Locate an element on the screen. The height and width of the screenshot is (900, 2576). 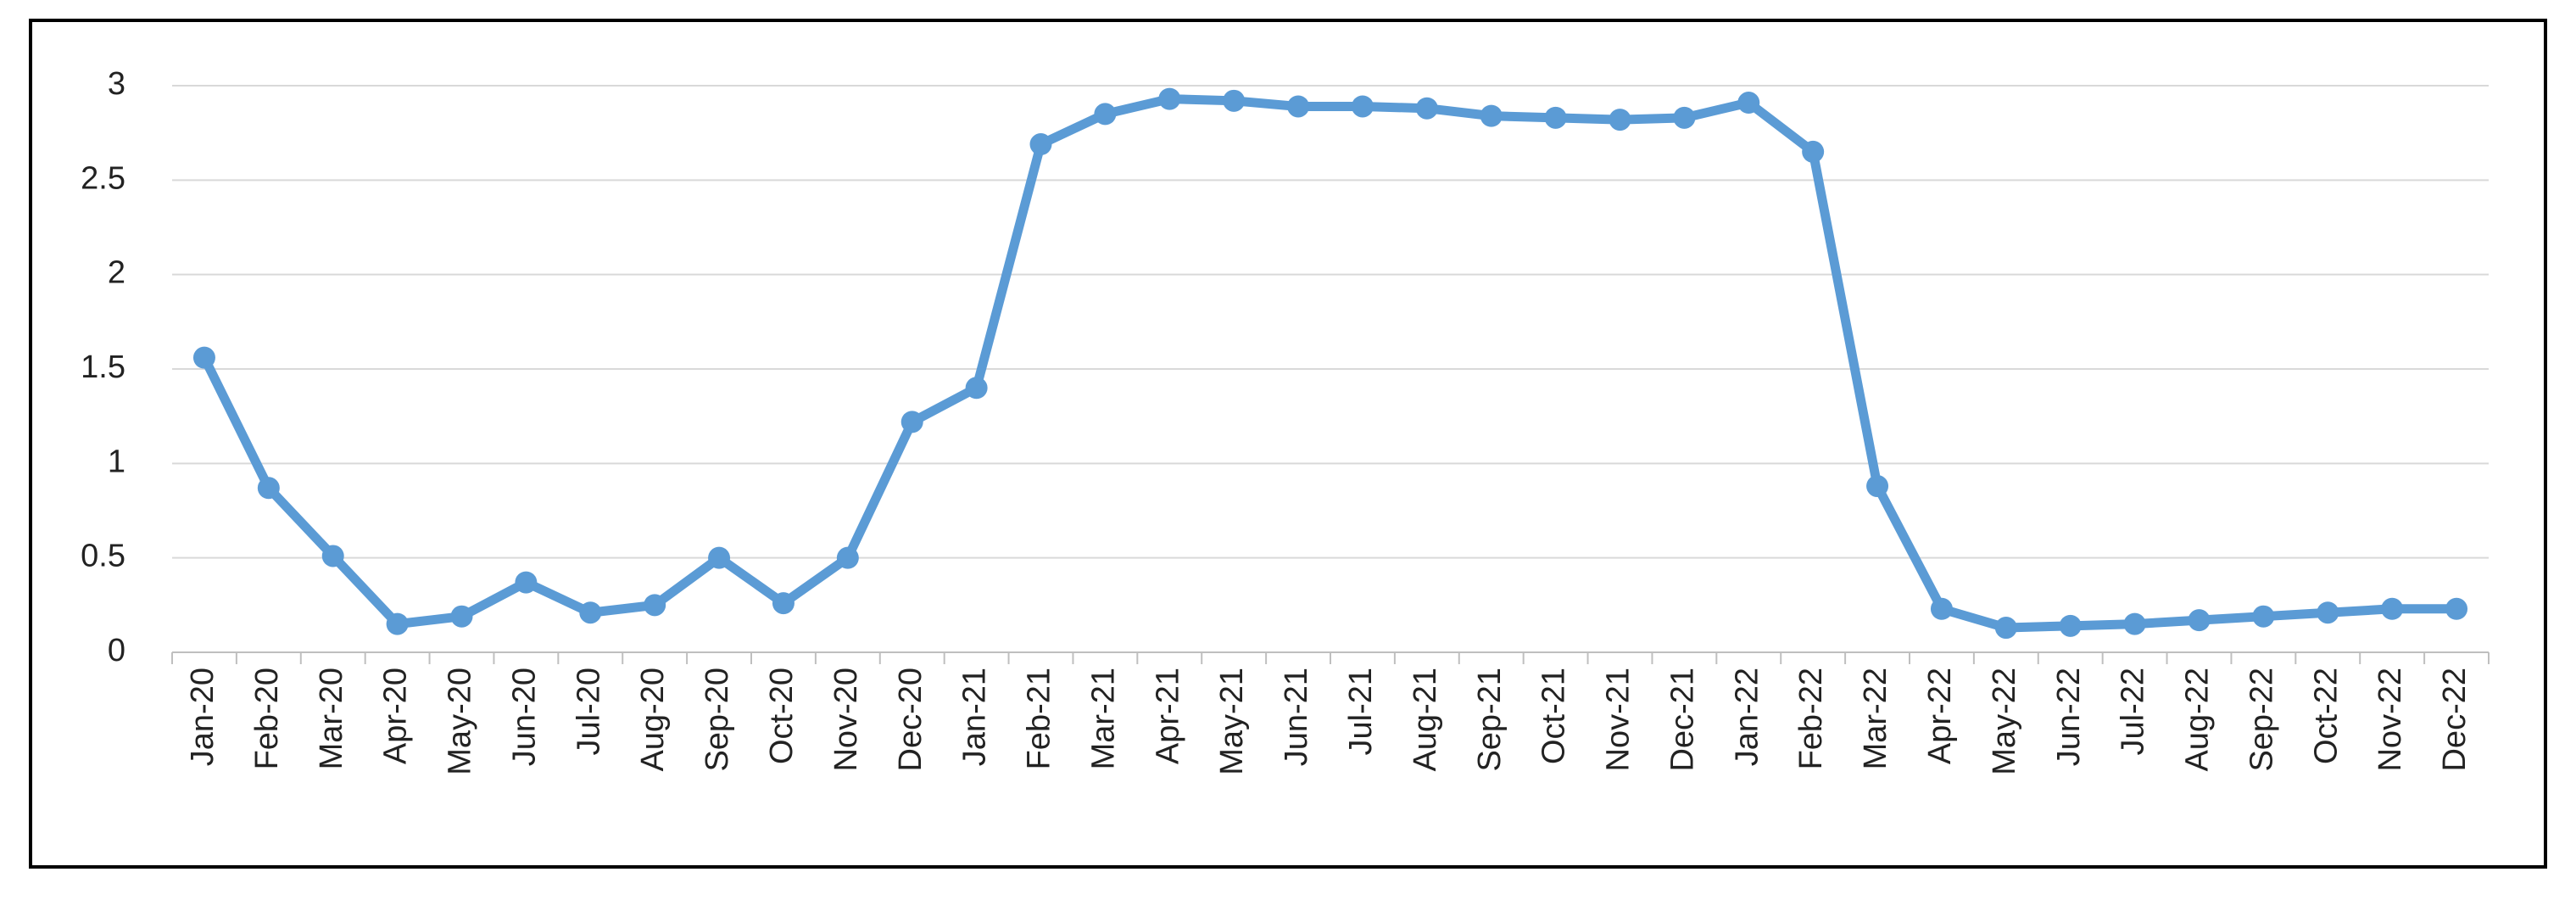
x-tick-label: Dec-20 is located at coordinates (911, 720).